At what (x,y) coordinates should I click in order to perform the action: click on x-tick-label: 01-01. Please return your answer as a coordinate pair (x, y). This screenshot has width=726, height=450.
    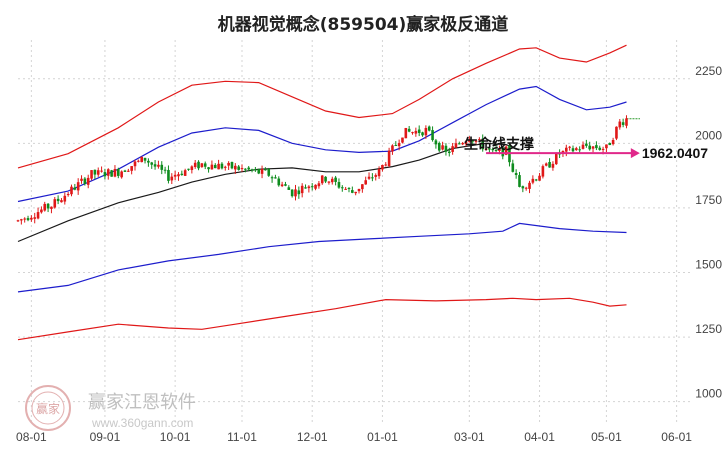
    Looking at the image, I should click on (382, 437).